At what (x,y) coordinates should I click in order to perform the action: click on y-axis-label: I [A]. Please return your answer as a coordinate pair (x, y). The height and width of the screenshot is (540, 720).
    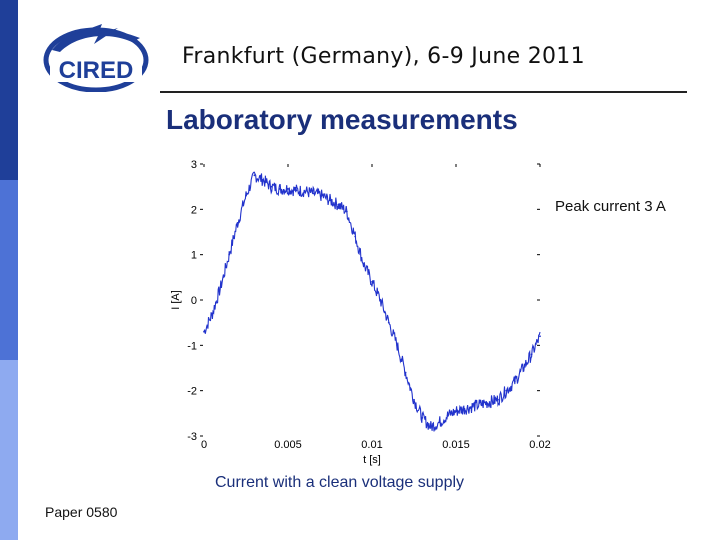
    Looking at the image, I should click on (176, 300).